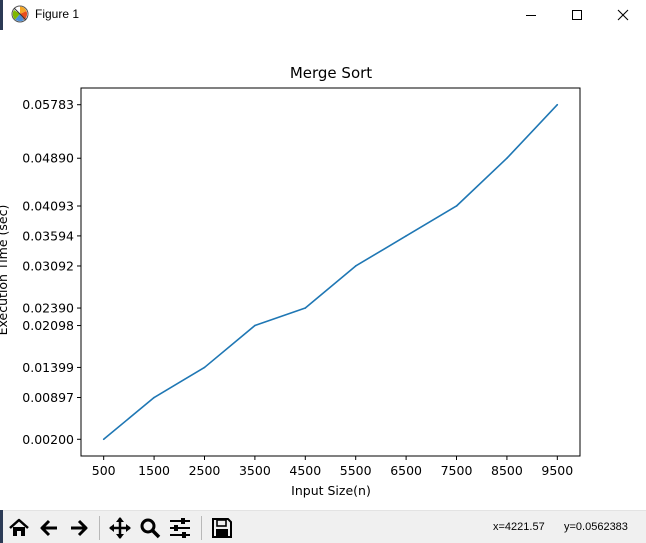  What do you see at coordinates (406, 470) in the screenshot?
I see `x-tick-label: 6500` at bounding box center [406, 470].